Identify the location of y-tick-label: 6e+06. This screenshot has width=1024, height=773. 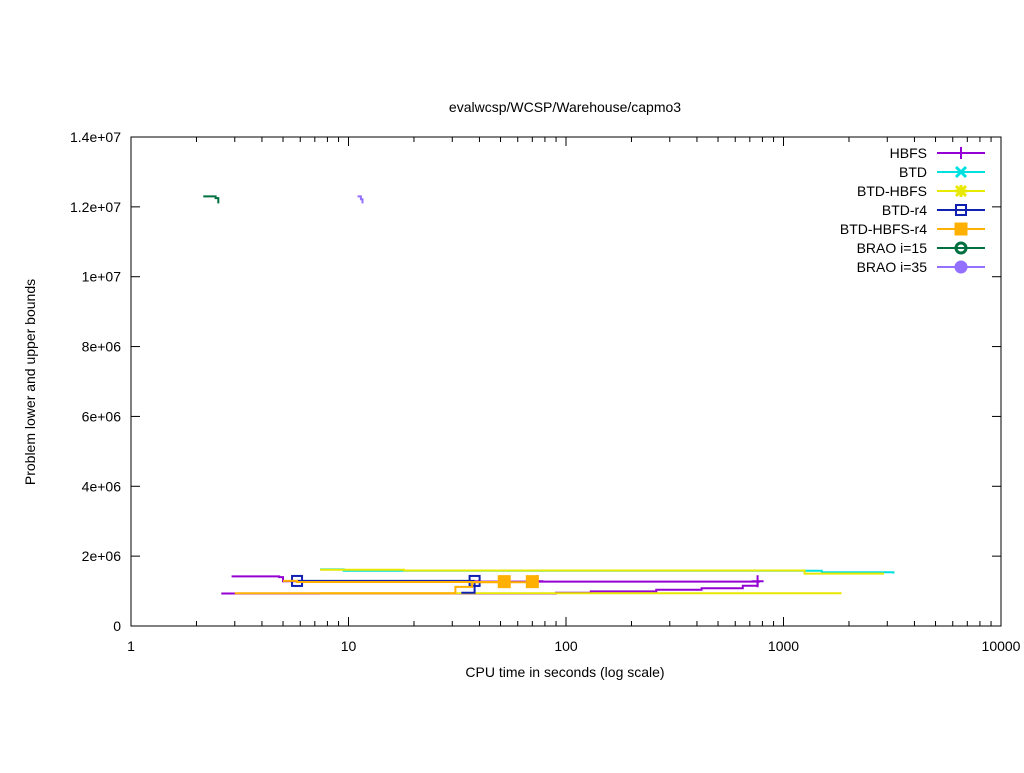
(102, 416).